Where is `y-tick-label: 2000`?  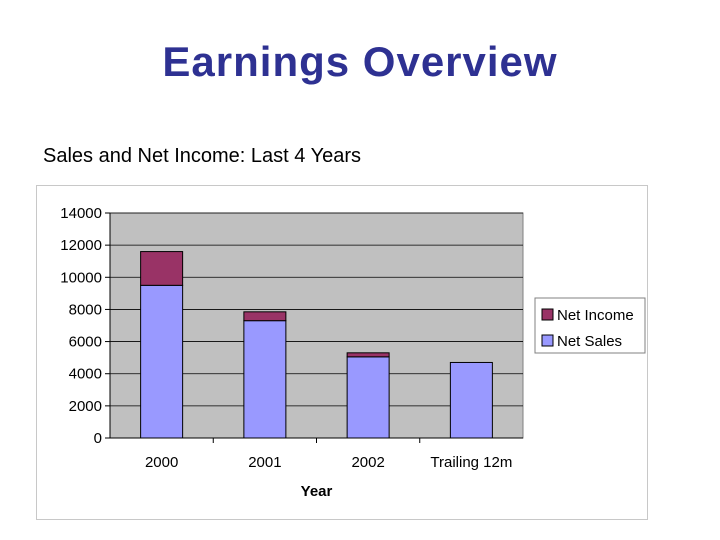 y-tick-label: 2000 is located at coordinates (85, 406).